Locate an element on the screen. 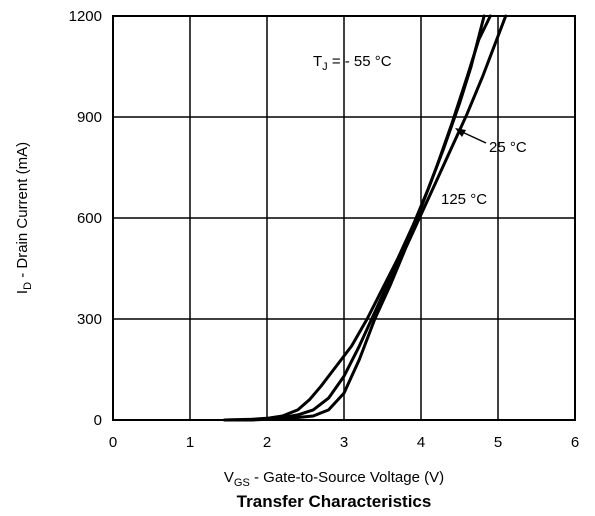 This screenshot has width=595, height=516. y-tick-labels: 0 300 600 900 1200 is located at coordinates (85, 218).